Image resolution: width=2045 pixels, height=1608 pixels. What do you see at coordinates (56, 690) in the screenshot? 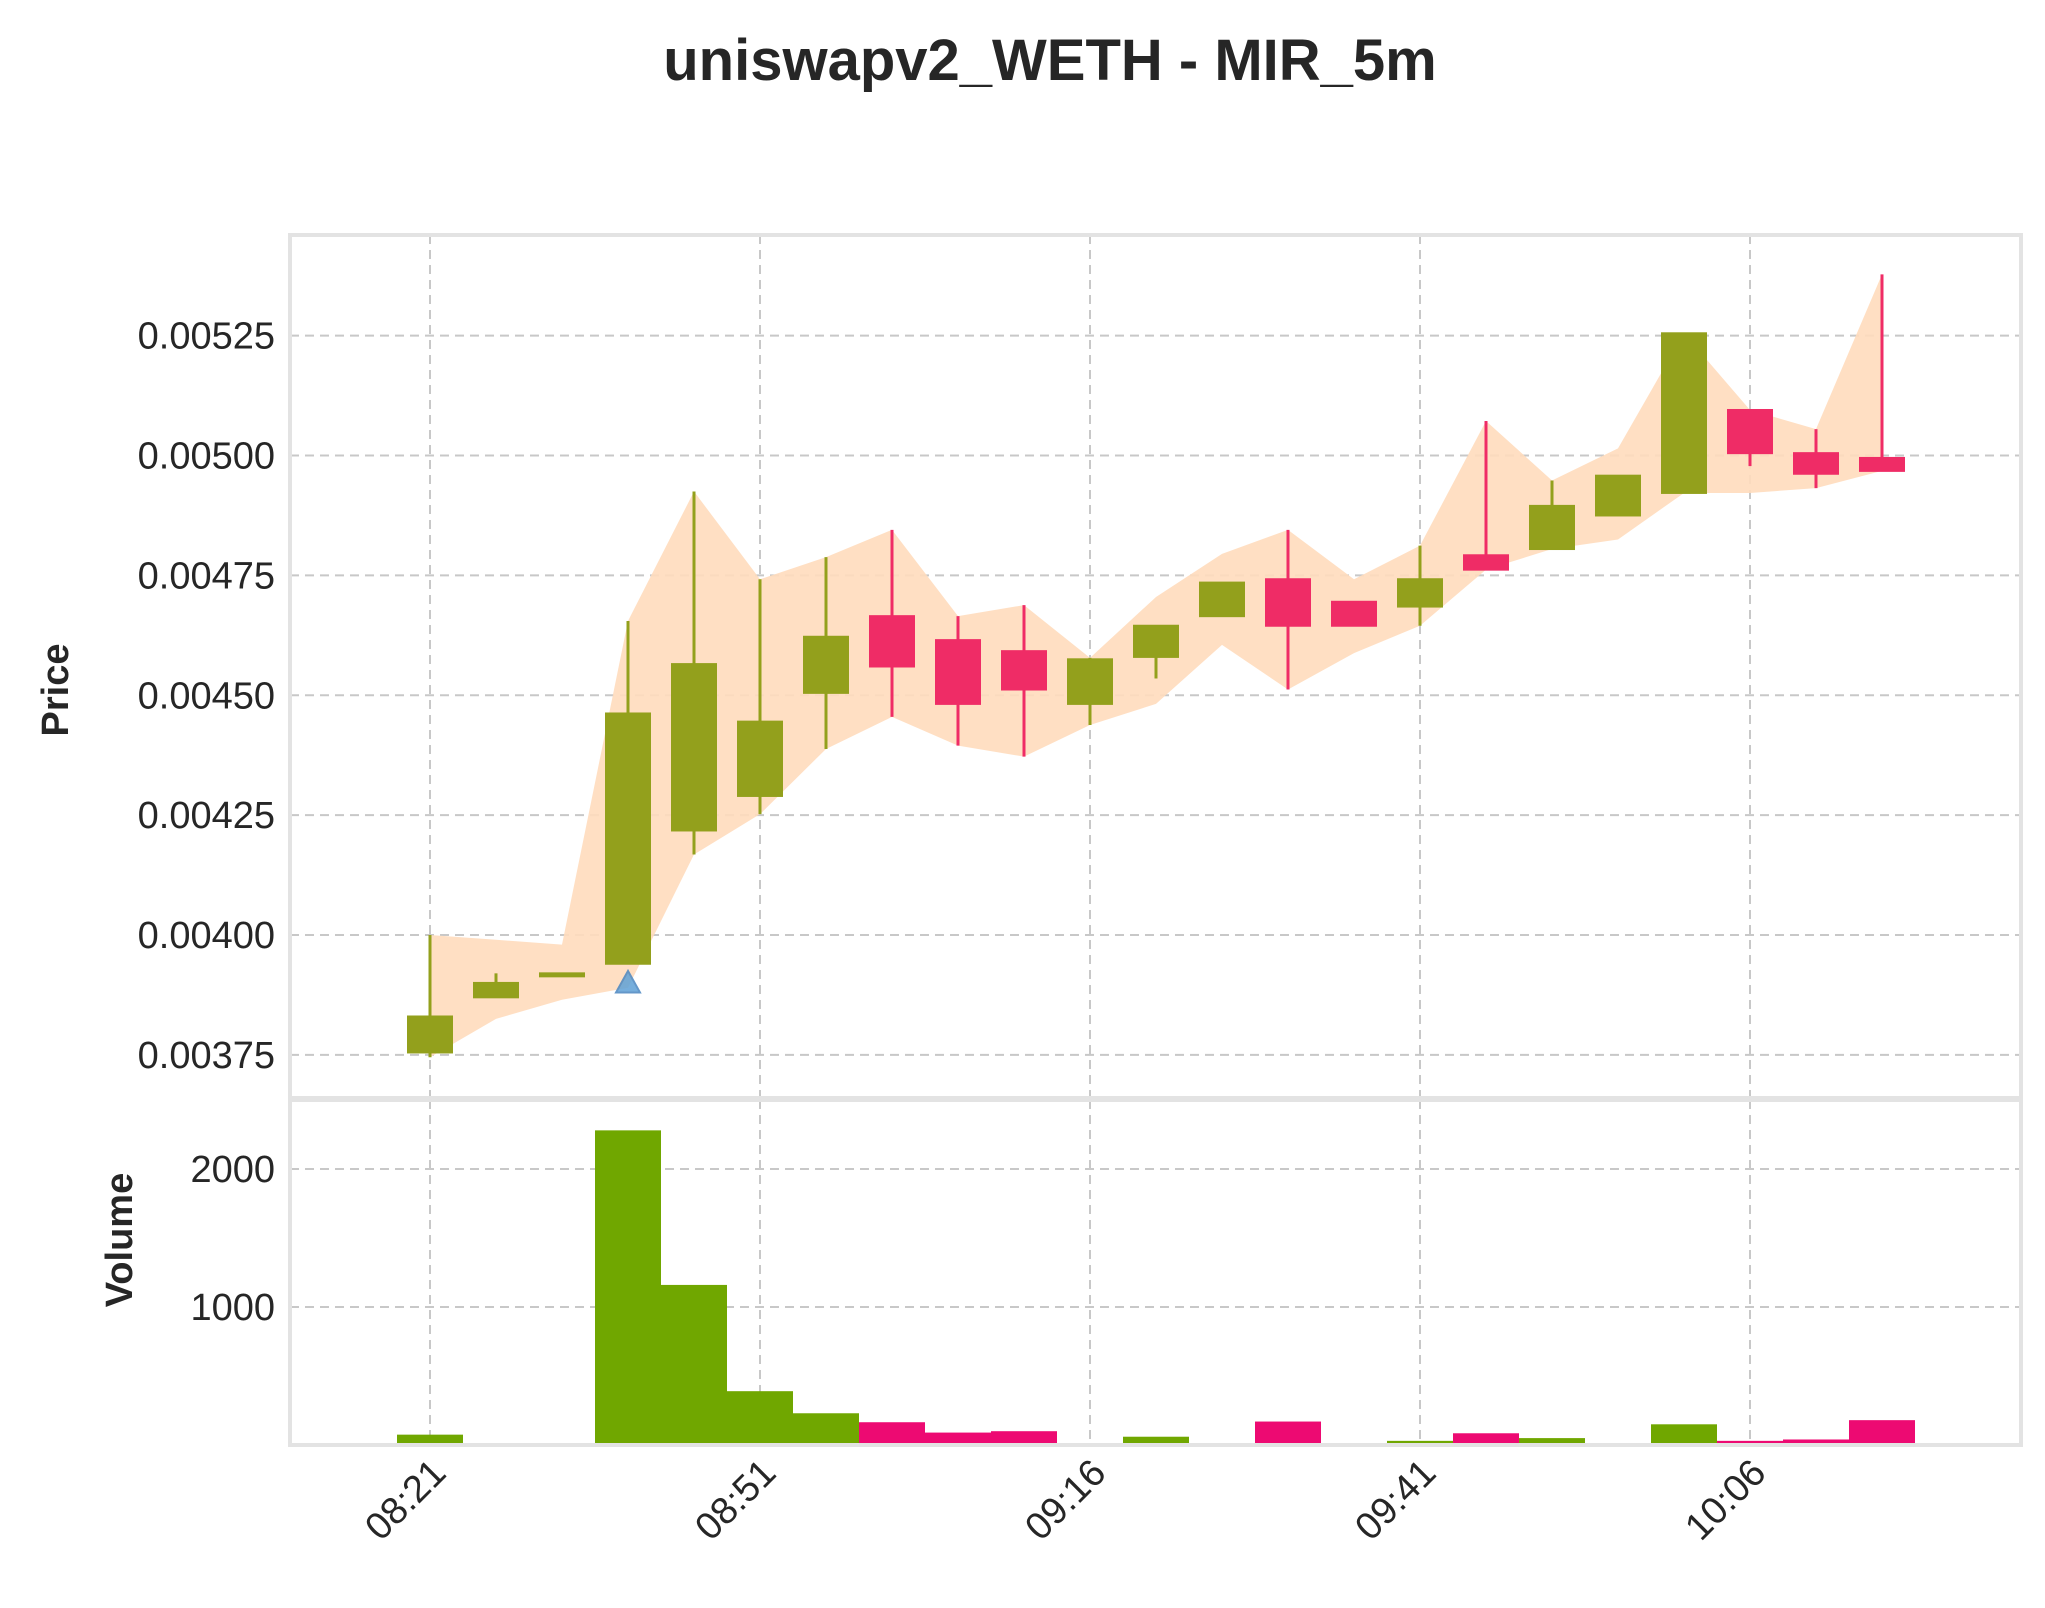
I see `price-axis-label: Price` at bounding box center [56, 690].